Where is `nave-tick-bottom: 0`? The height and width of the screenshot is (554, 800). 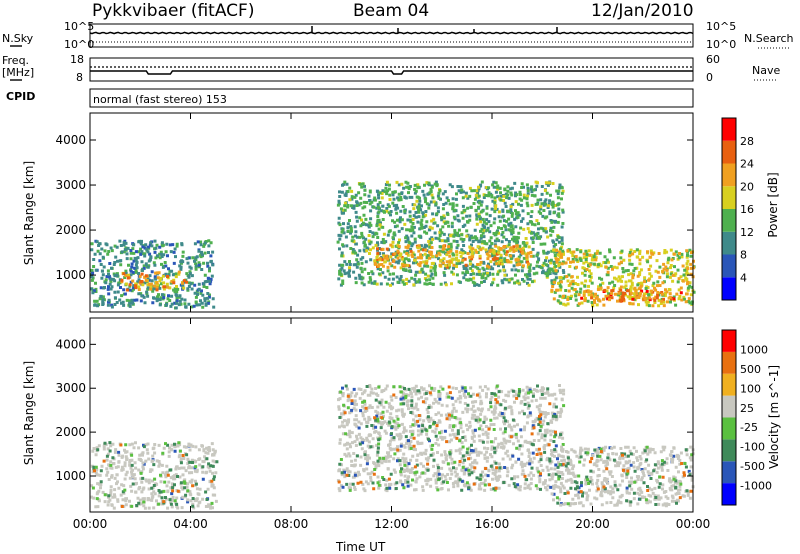 nave-tick-bottom: 0 is located at coordinates (709, 77).